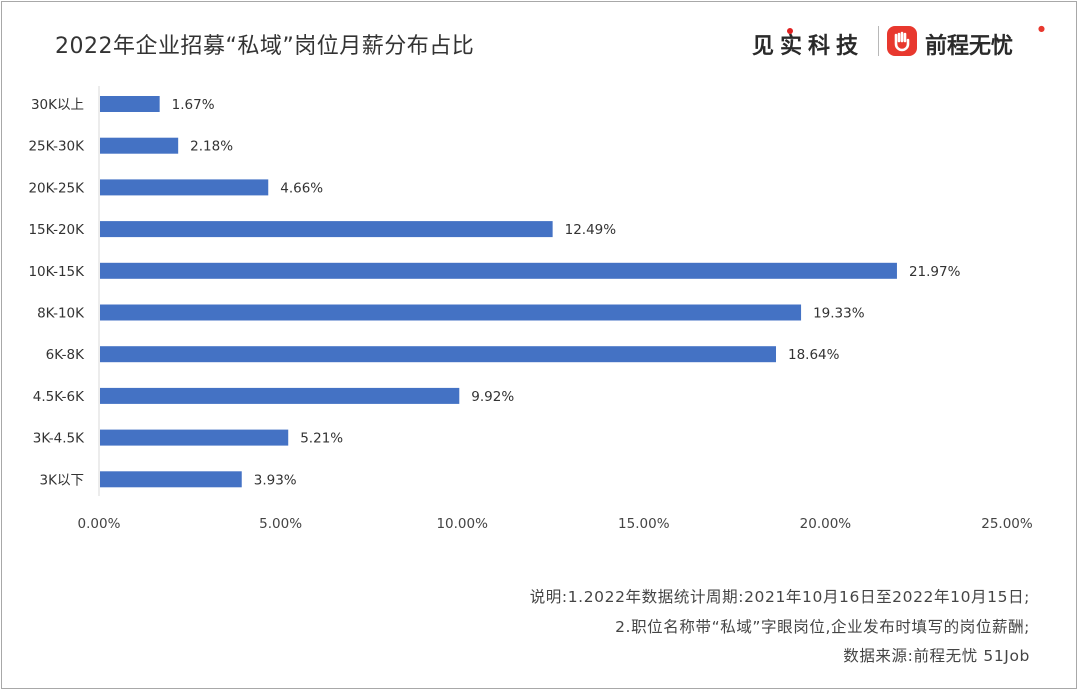 This screenshot has width=1080, height=692. What do you see at coordinates (814, 355) in the screenshot?
I see `value-label-6: 18.64%` at bounding box center [814, 355].